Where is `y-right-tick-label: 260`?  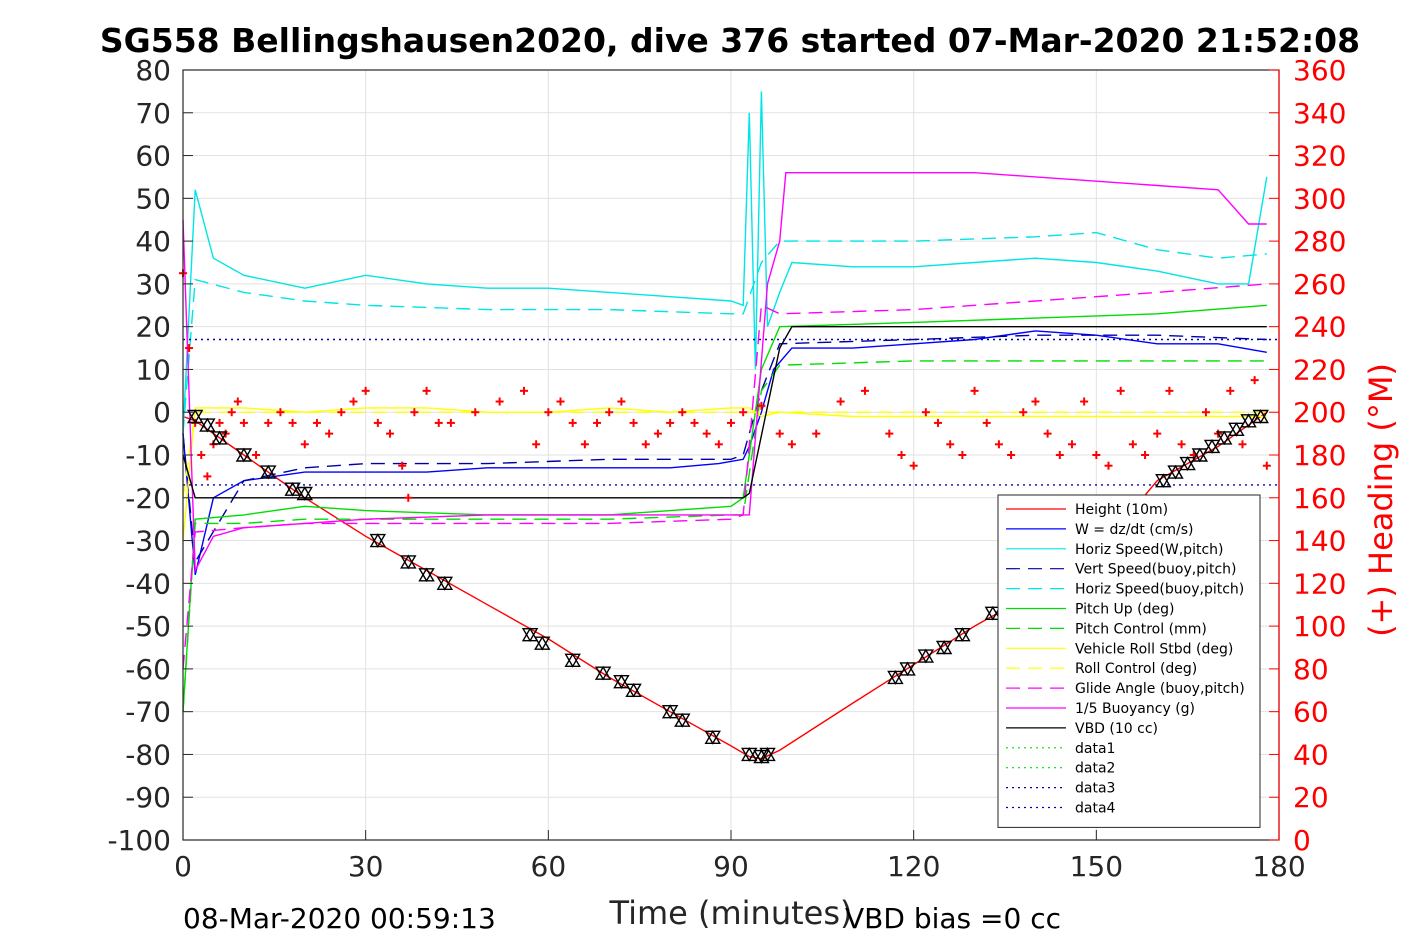 y-right-tick-label: 260 is located at coordinates (1319, 284).